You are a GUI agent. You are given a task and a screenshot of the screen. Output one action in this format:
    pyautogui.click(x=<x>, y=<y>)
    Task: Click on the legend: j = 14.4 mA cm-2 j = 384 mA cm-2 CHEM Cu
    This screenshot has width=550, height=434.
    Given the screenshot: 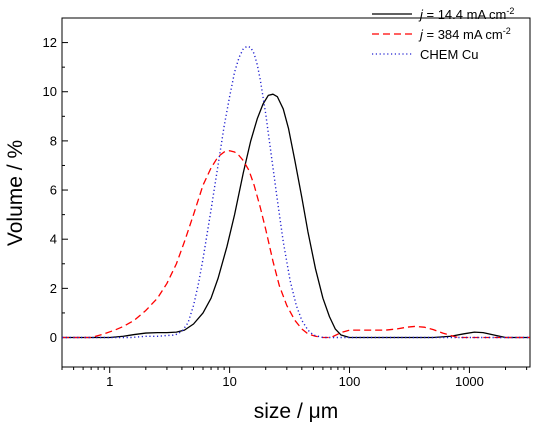 What is the action you would take?
    pyautogui.click(x=443, y=34)
    